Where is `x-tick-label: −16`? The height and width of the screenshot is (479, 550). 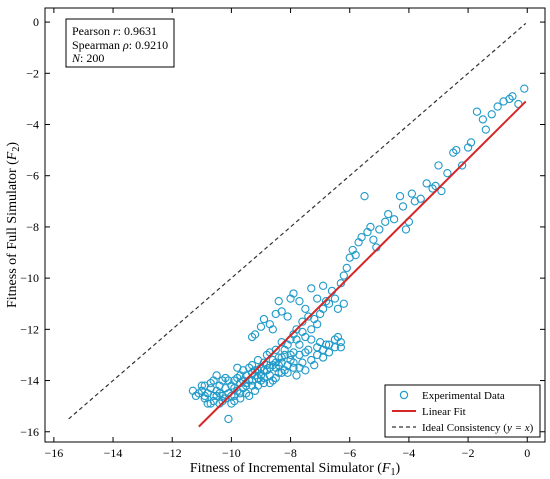 x-tick-label: −16 is located at coordinates (53, 453).